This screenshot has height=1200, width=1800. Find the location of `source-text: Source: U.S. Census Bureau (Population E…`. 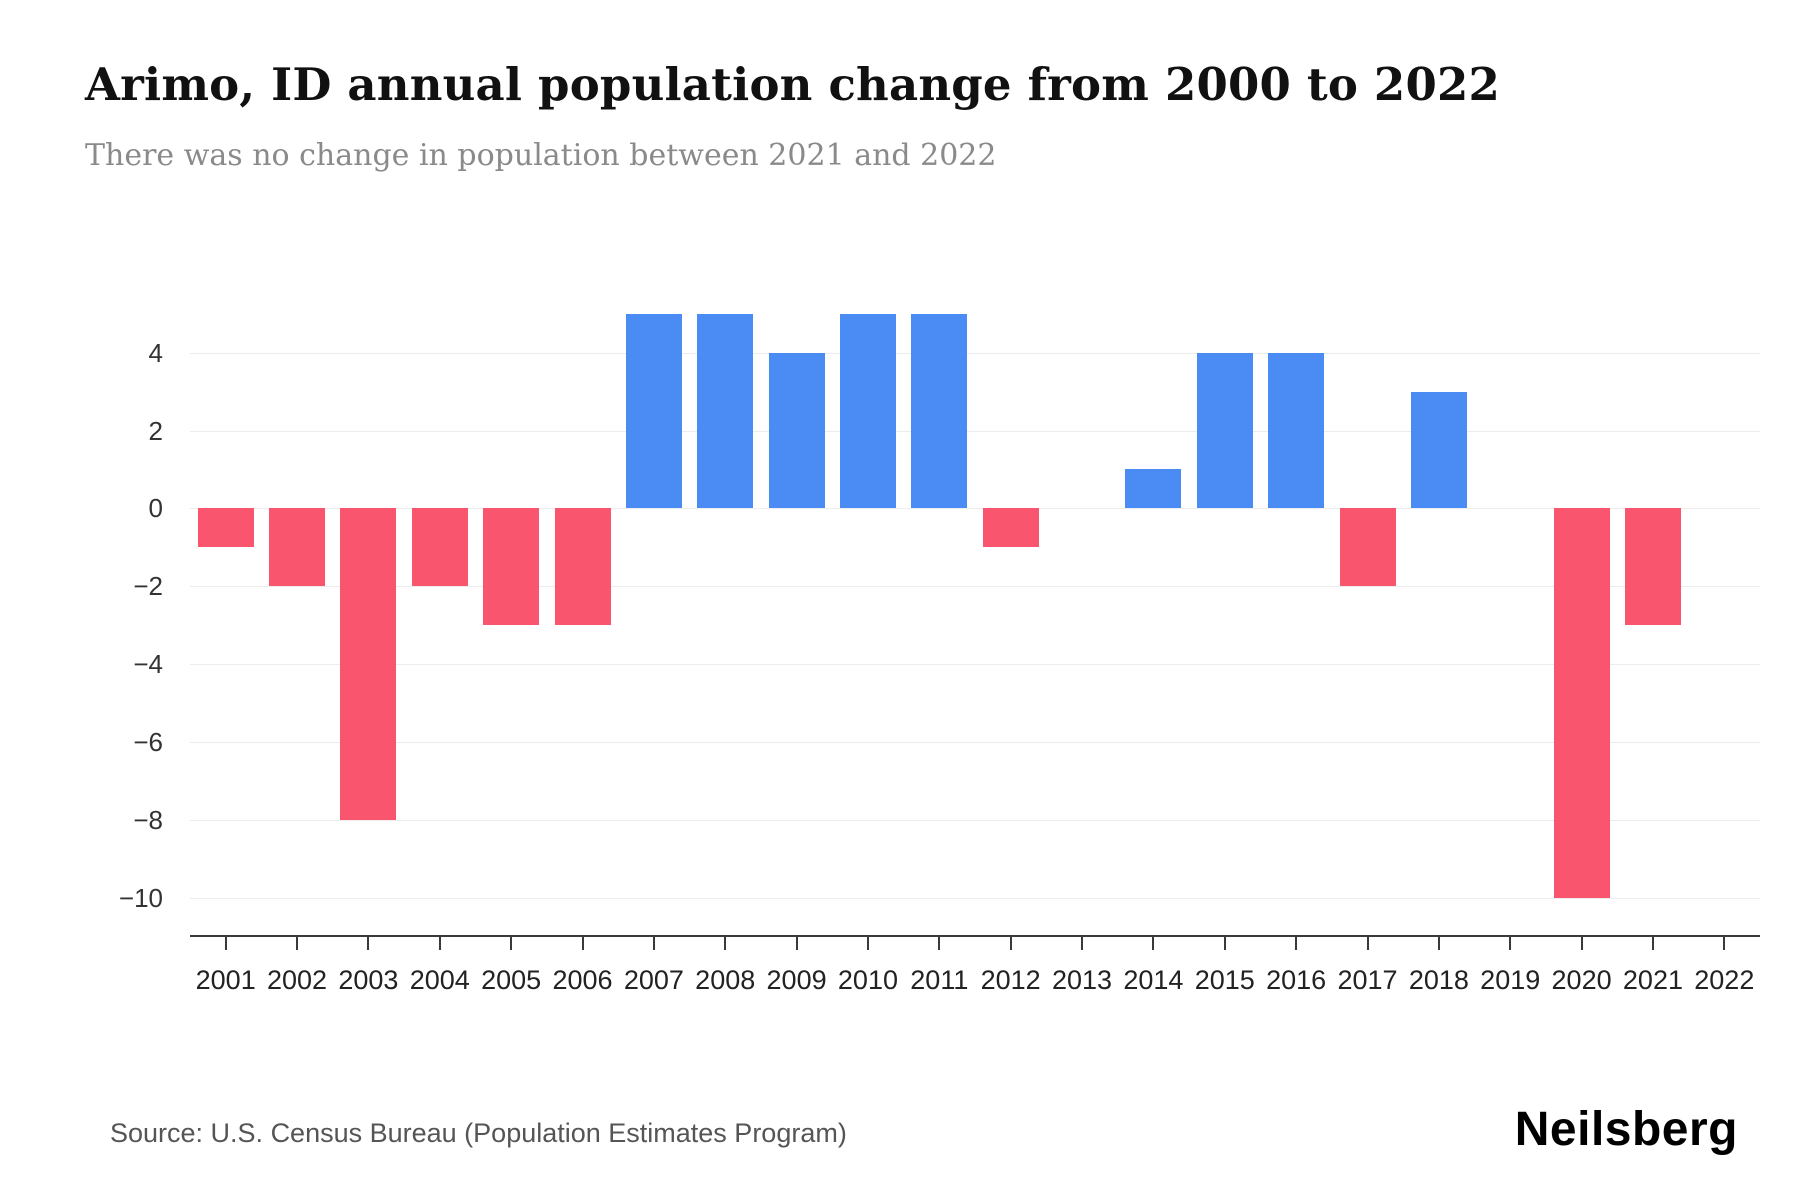

source-text: Source: U.S. Census Bureau (Population E… is located at coordinates (478, 1133).